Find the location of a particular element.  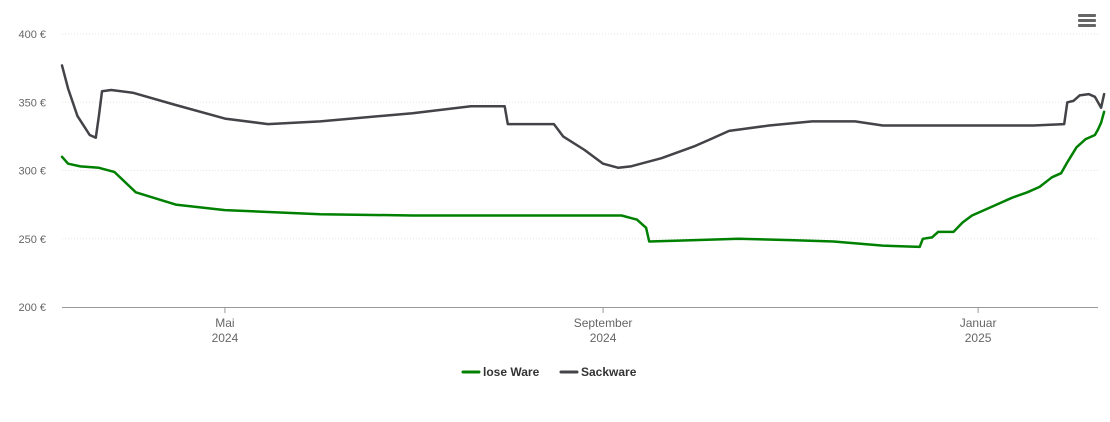

x-tick-label: Januar is located at coordinates (978, 323).